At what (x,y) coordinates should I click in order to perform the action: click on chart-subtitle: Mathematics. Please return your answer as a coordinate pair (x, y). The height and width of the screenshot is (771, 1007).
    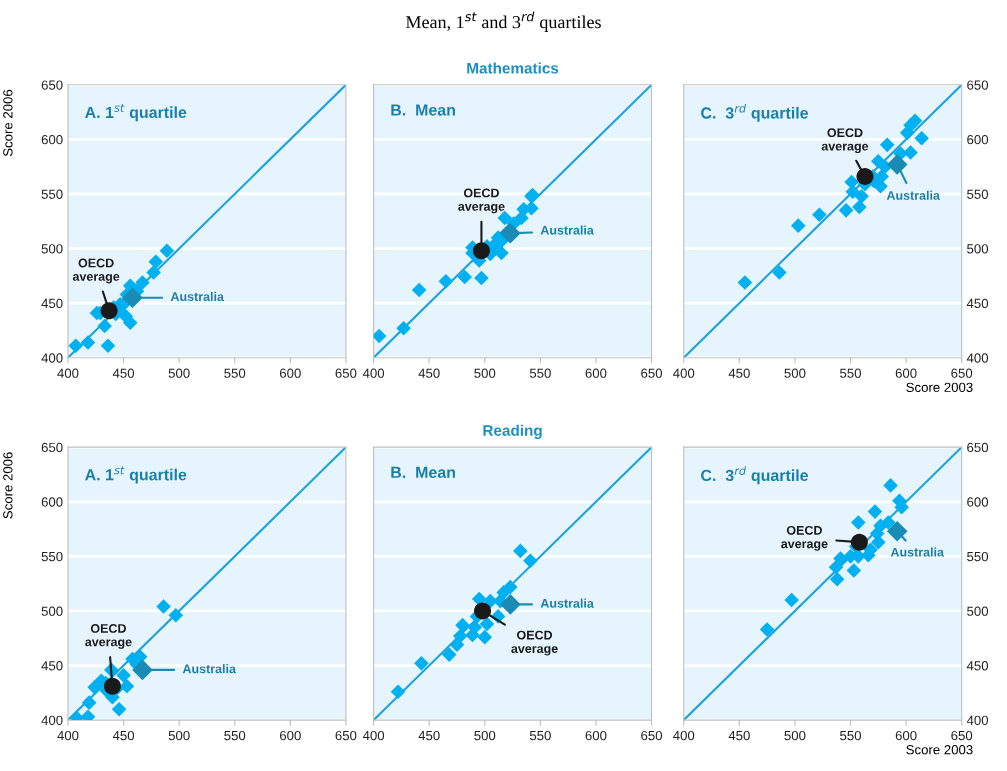
    Looking at the image, I should click on (513, 68).